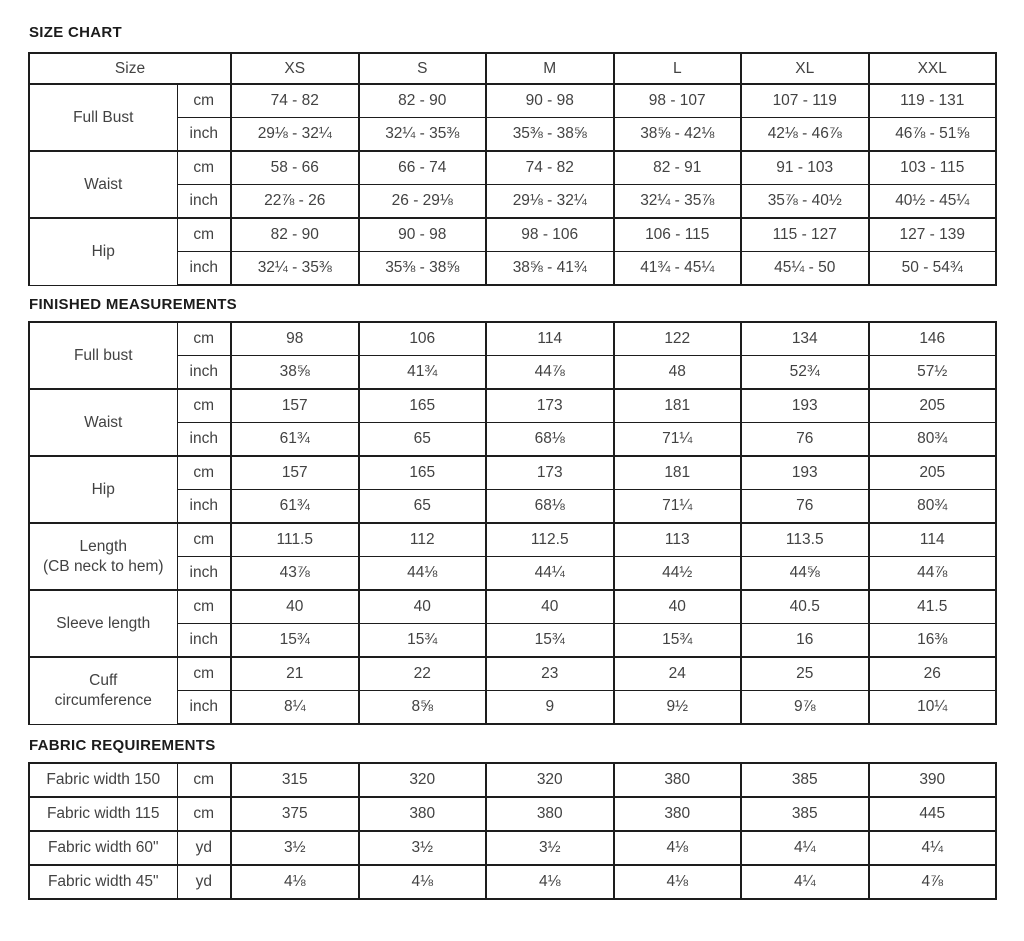  I want to click on value-cell: 44⅛, so click(422, 573).